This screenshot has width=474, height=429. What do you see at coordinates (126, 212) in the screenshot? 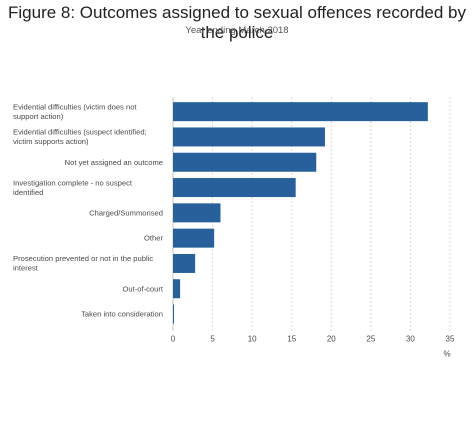
I see `category-label: Charged/Summonsed` at bounding box center [126, 212].